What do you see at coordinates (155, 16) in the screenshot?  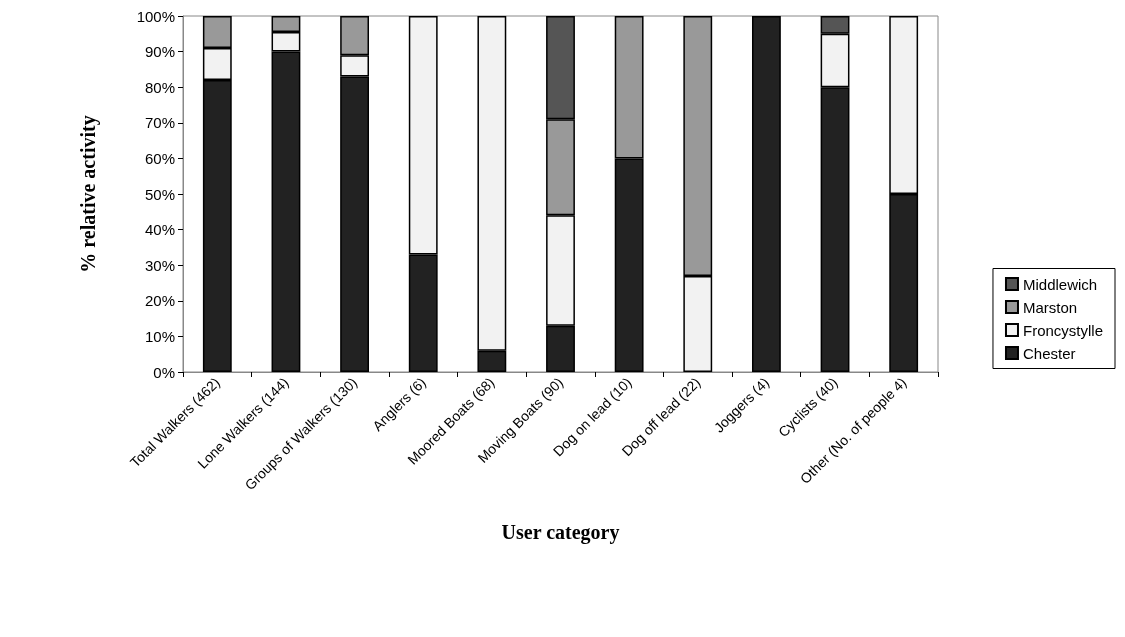 I see `y-tick-label: 100%` at bounding box center [155, 16].